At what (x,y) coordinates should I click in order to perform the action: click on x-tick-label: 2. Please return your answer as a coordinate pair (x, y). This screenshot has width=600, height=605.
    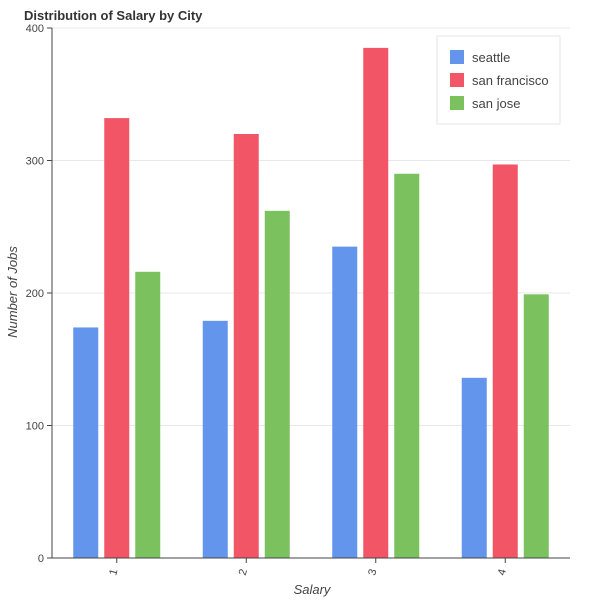
    Looking at the image, I should click on (243, 572).